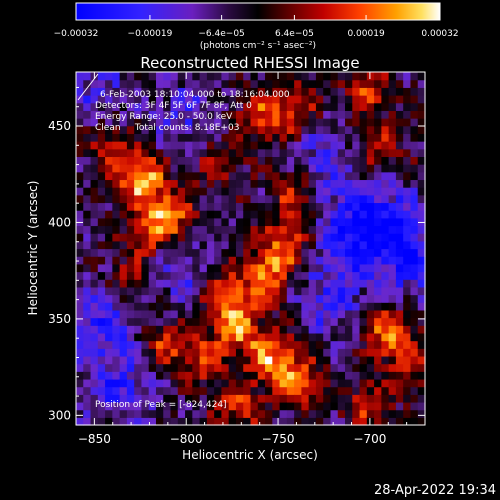  I want to click on y-tick-label: 450, so click(59, 126).